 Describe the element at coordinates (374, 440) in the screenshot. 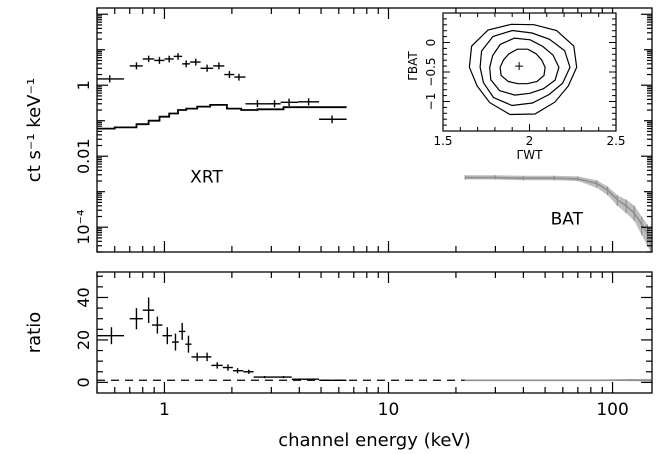

I see `x-axis-label: channel energy (keV)` at that location.